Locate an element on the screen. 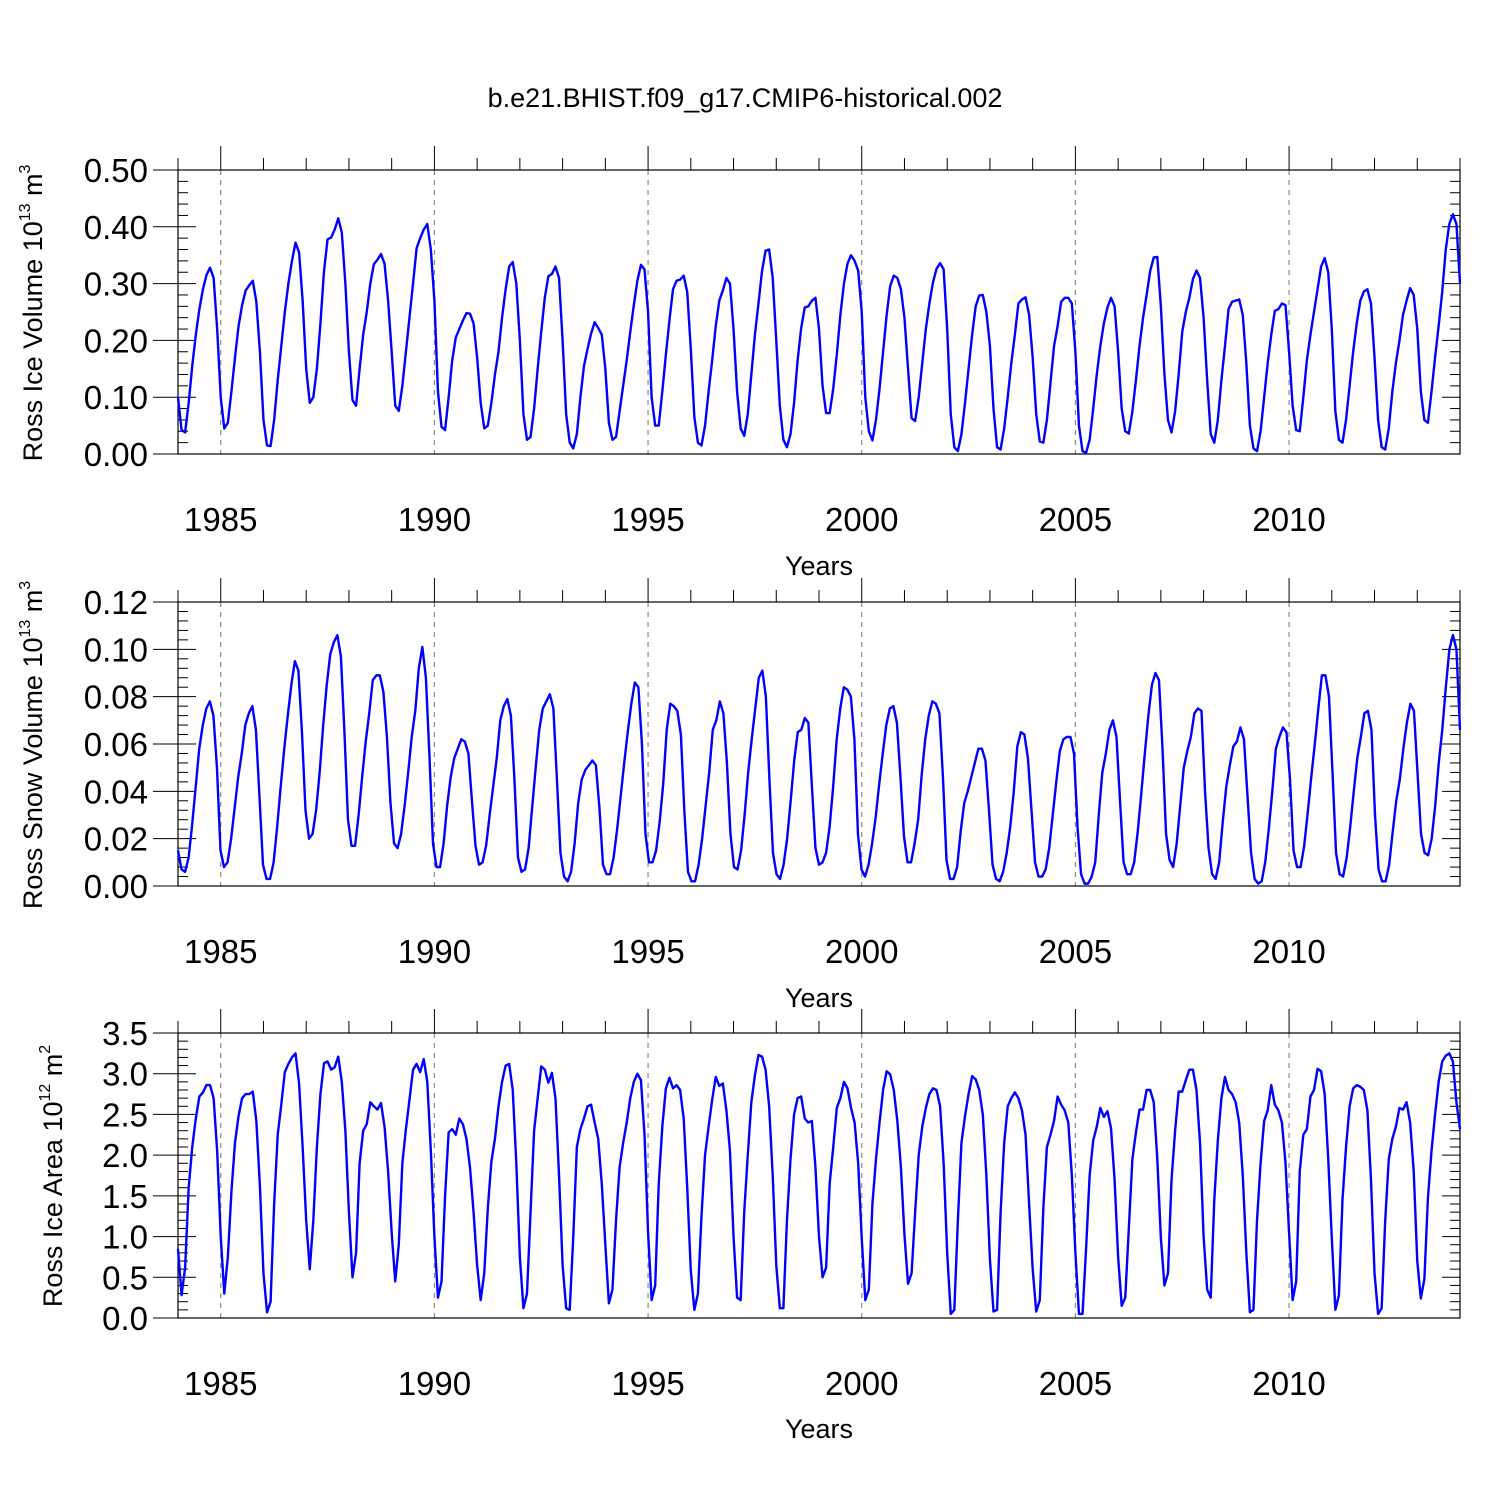  y-tick-label: 0.5 is located at coordinates (125, 1277).